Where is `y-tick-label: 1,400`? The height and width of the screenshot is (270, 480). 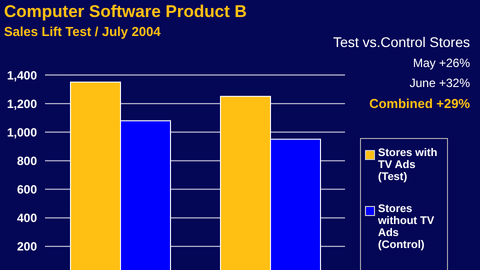
y-tick-label: 1,400 is located at coordinates (22, 75).